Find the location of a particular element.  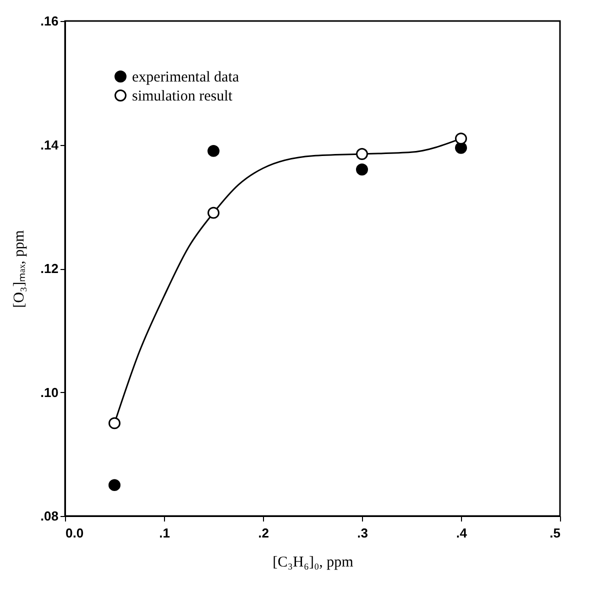

y-tick-label: .14 is located at coordinates (50, 144).